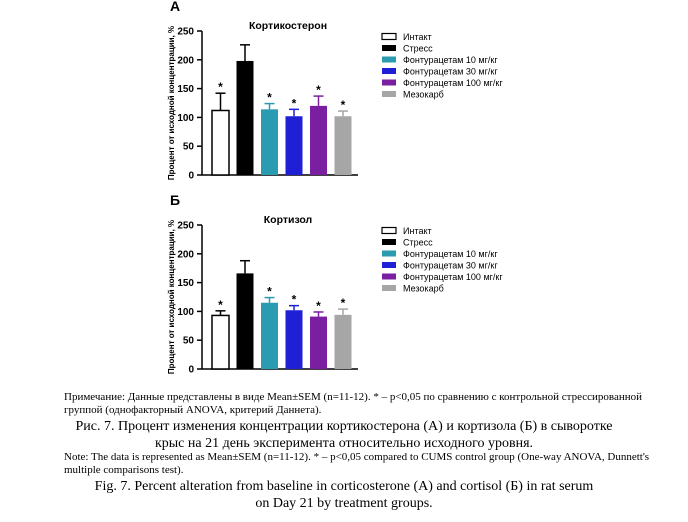  Describe the element at coordinates (417, 37) in the screenshot. I see `chart-a-legend-label: Интакт` at that location.